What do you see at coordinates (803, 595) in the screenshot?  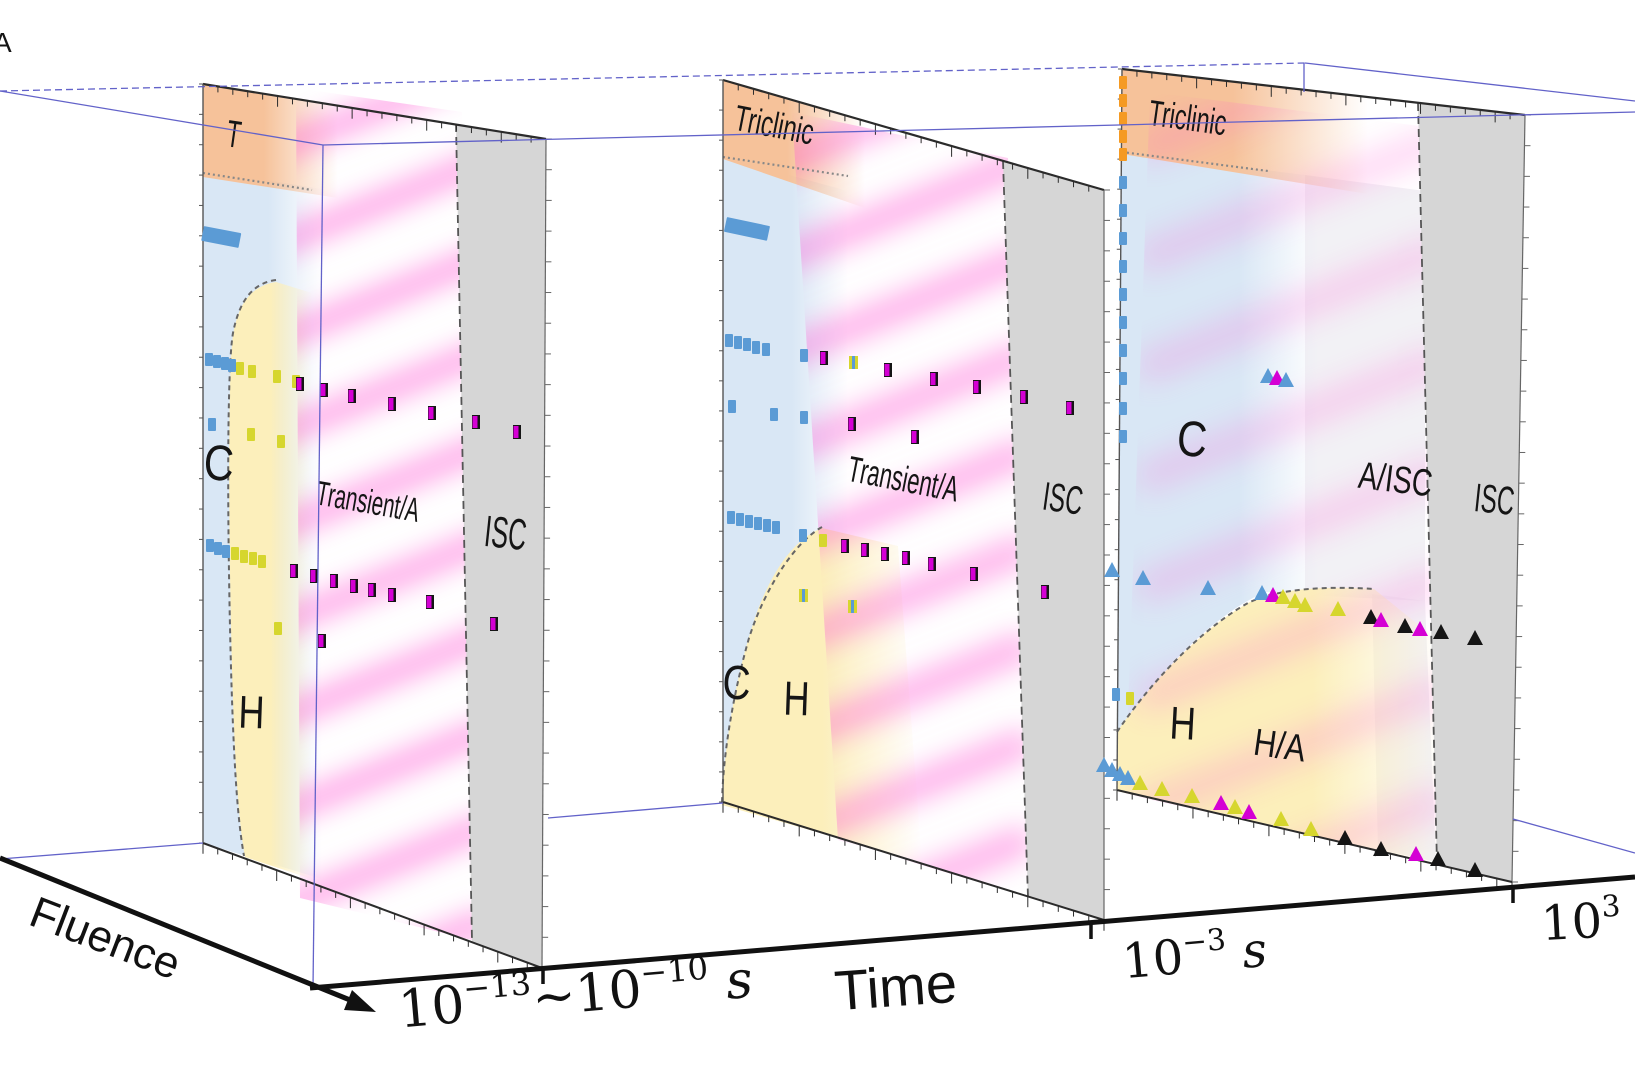 I see `marker-yellow-blue` at bounding box center [803, 595].